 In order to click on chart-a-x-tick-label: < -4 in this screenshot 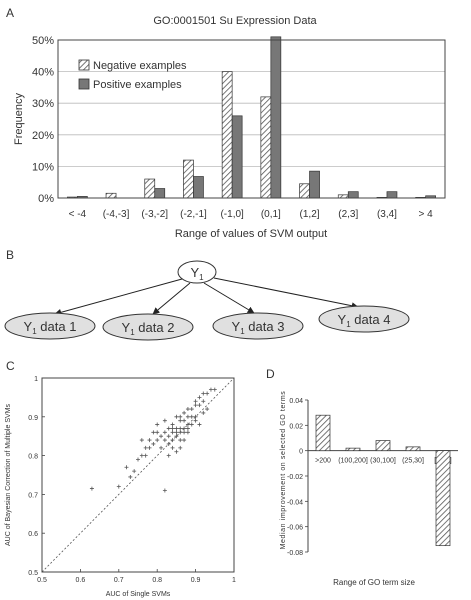, I will do `click(78, 214)`.